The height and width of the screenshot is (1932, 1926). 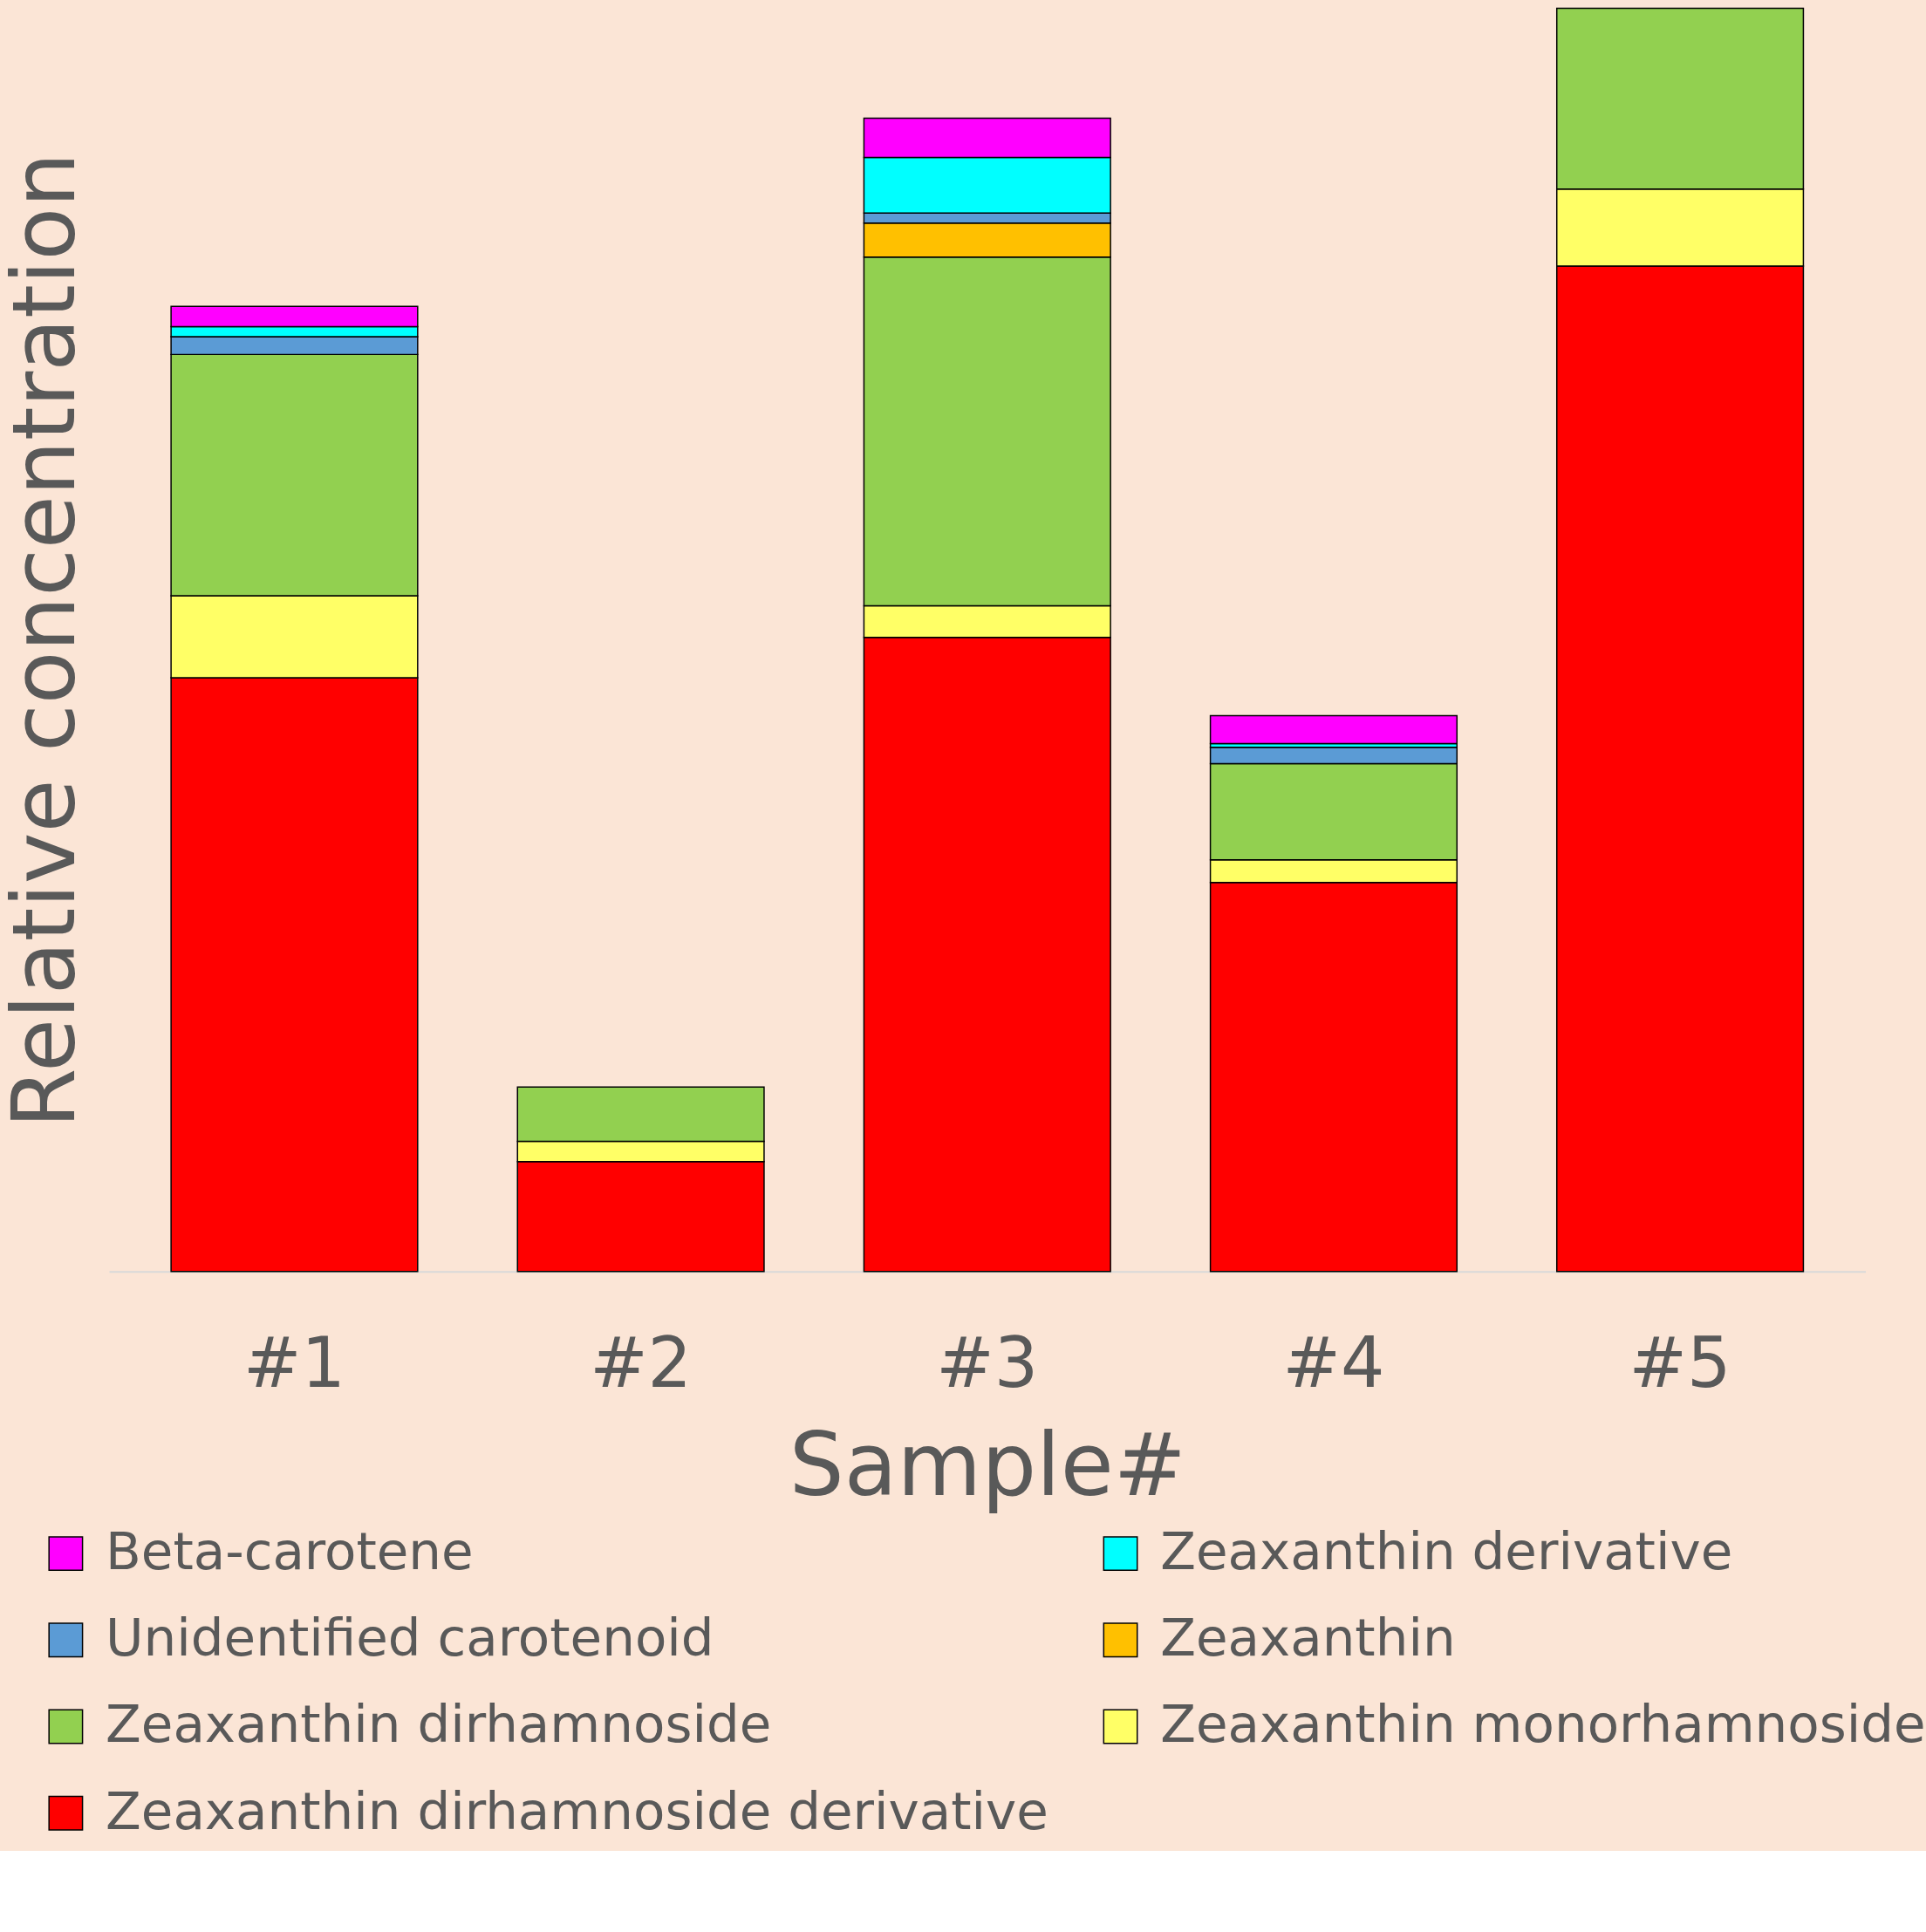 What do you see at coordinates (1446, 1550) in the screenshot?
I see `legend-label: Zeaxanthin derivative` at bounding box center [1446, 1550].